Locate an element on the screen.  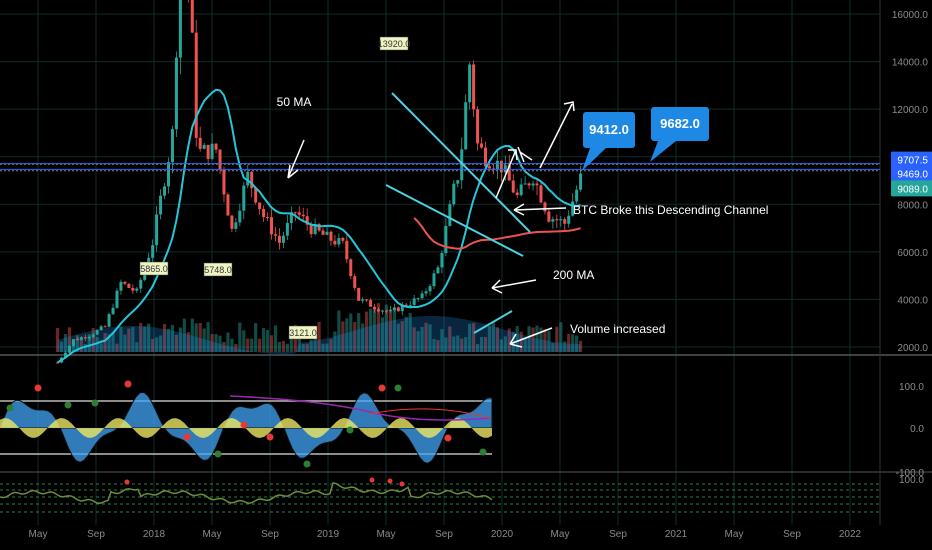
time-tick-label: Sep is located at coordinates (444, 534).